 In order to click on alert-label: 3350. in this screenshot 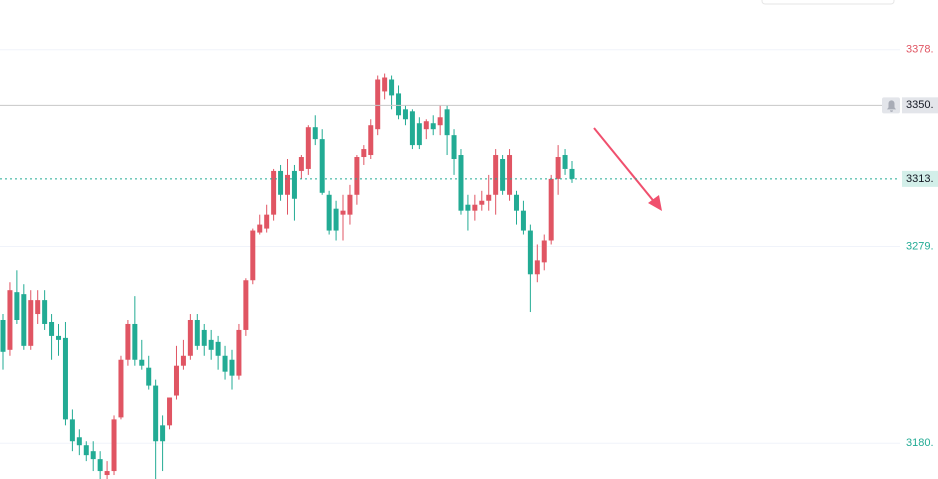, I will do `click(920, 105)`.